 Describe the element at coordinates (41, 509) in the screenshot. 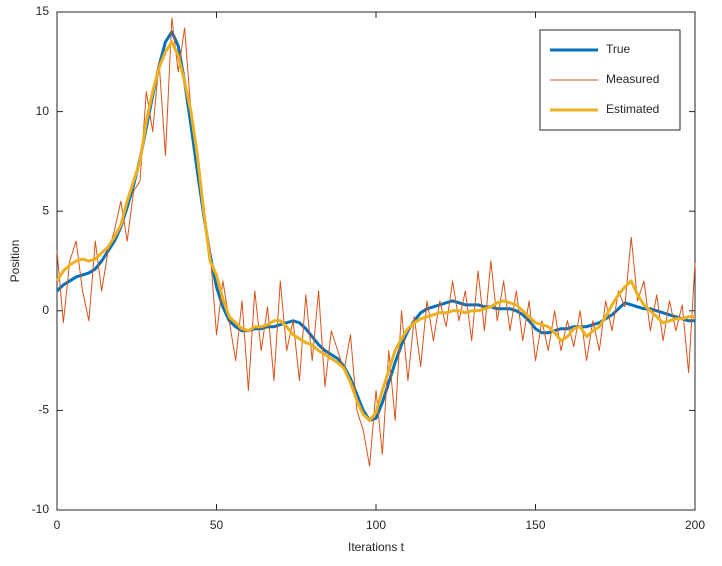

I see `y-tick-label: -10` at that location.